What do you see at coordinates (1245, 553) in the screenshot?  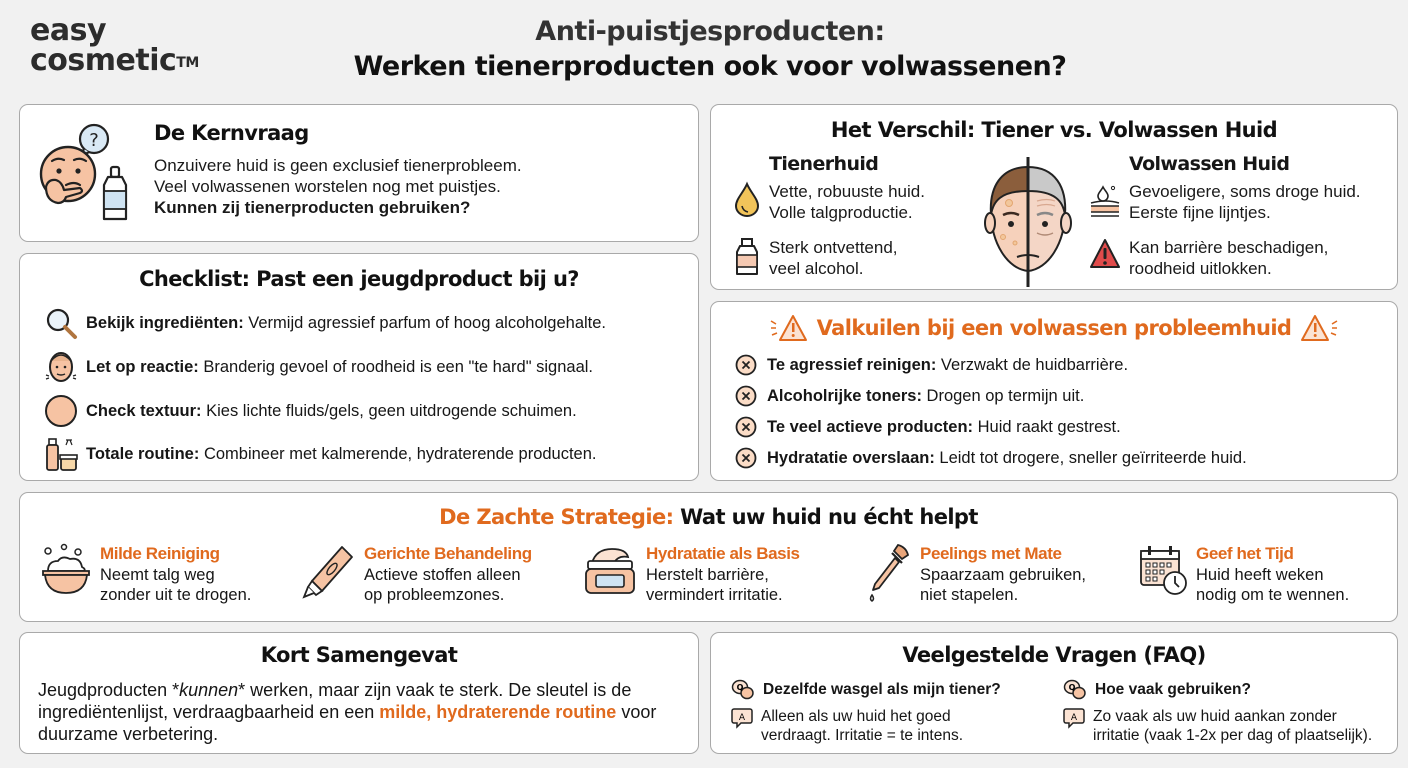 I see `strategie-heading: Geef het Tijd` at bounding box center [1245, 553].